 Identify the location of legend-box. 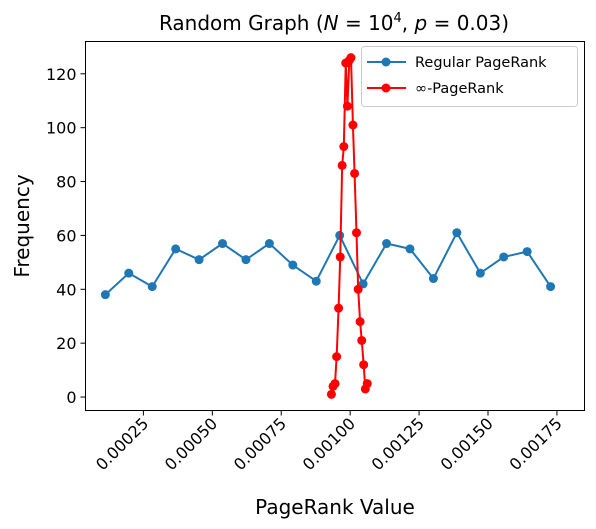
(469, 76).